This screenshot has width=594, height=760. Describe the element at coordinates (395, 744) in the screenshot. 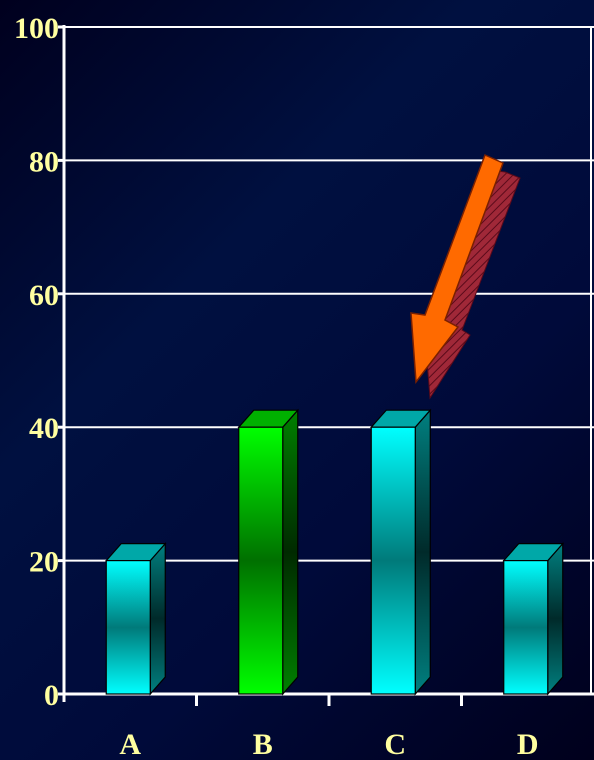

I see `x-tick-label-C: C` at that location.